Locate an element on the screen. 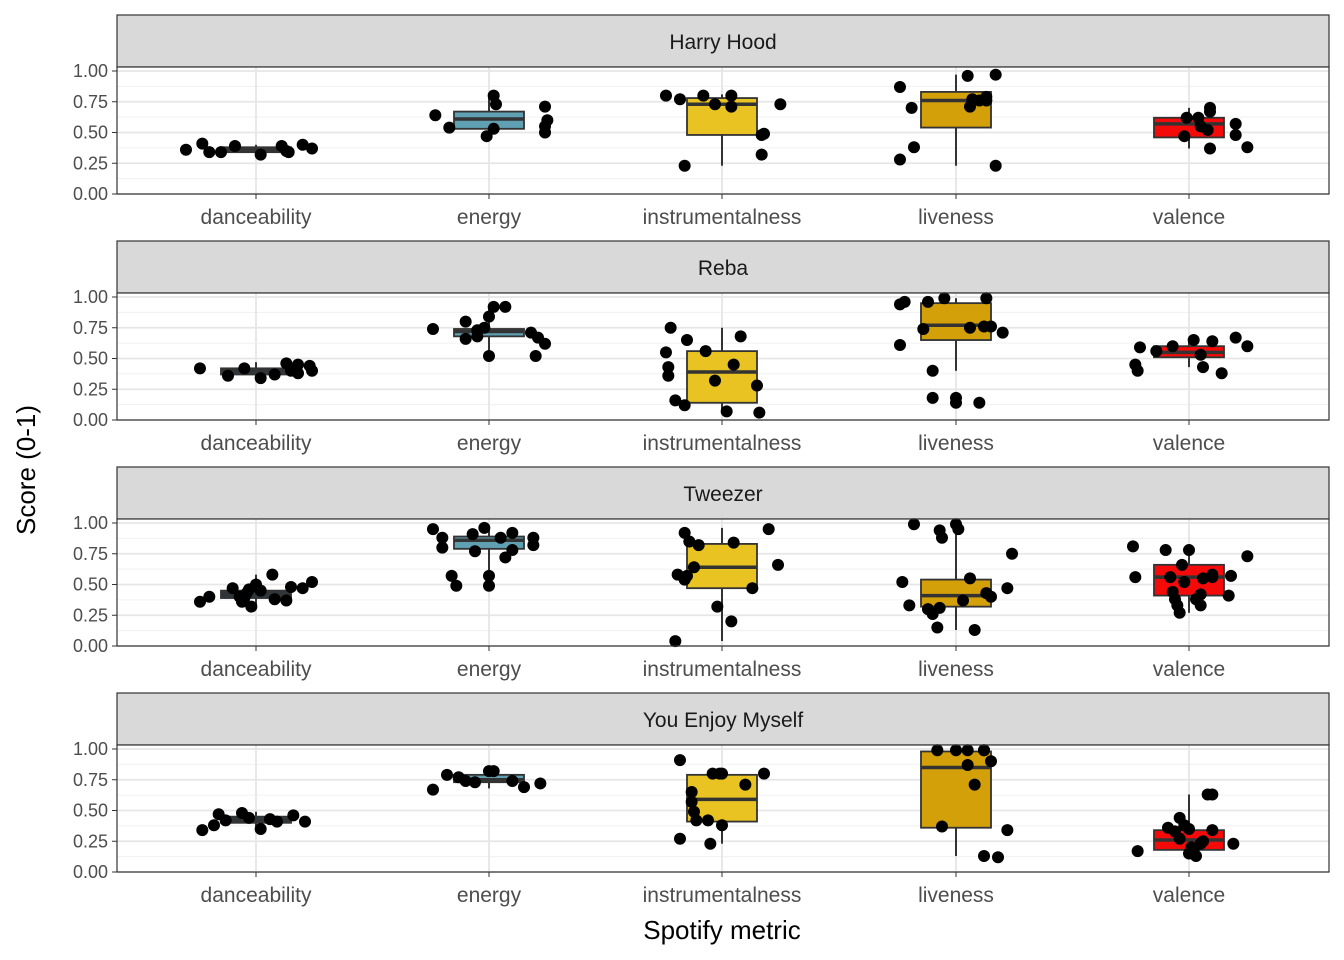 The image size is (1344, 960). x-tick-label-danceability: danceability is located at coordinates (256, 895).